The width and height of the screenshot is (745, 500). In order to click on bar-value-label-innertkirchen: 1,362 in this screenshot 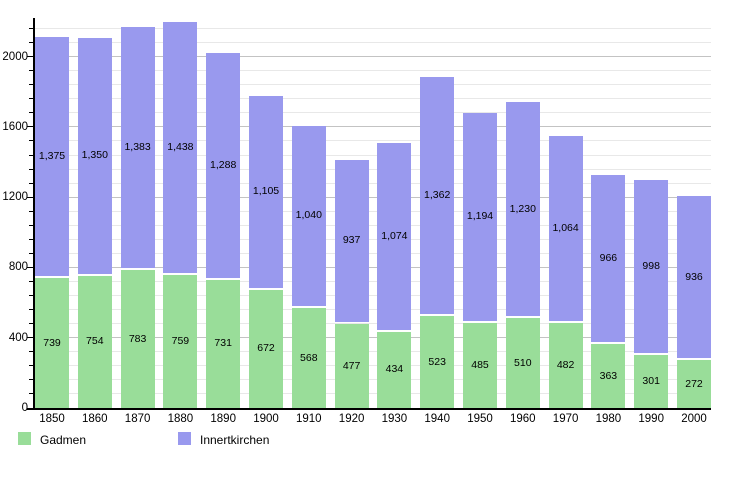, I will do `click(437, 194)`.